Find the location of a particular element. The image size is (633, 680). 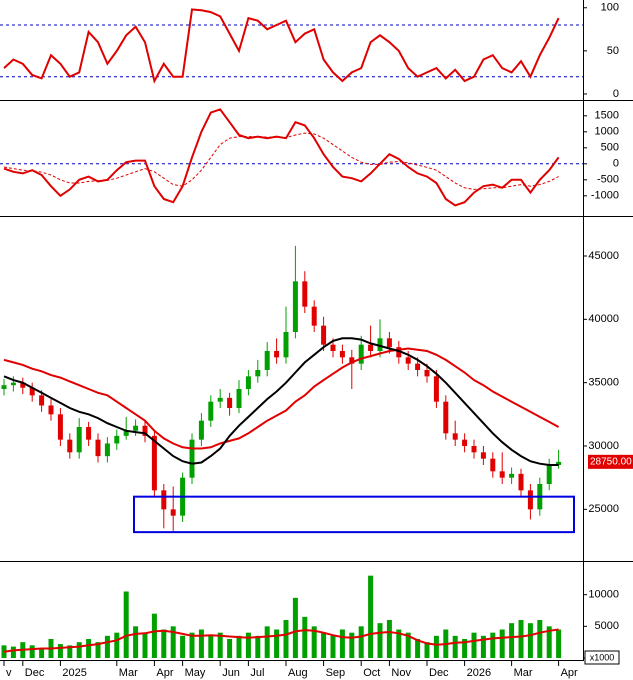

y-tick-label: 1000 is located at coordinates (607, 132).